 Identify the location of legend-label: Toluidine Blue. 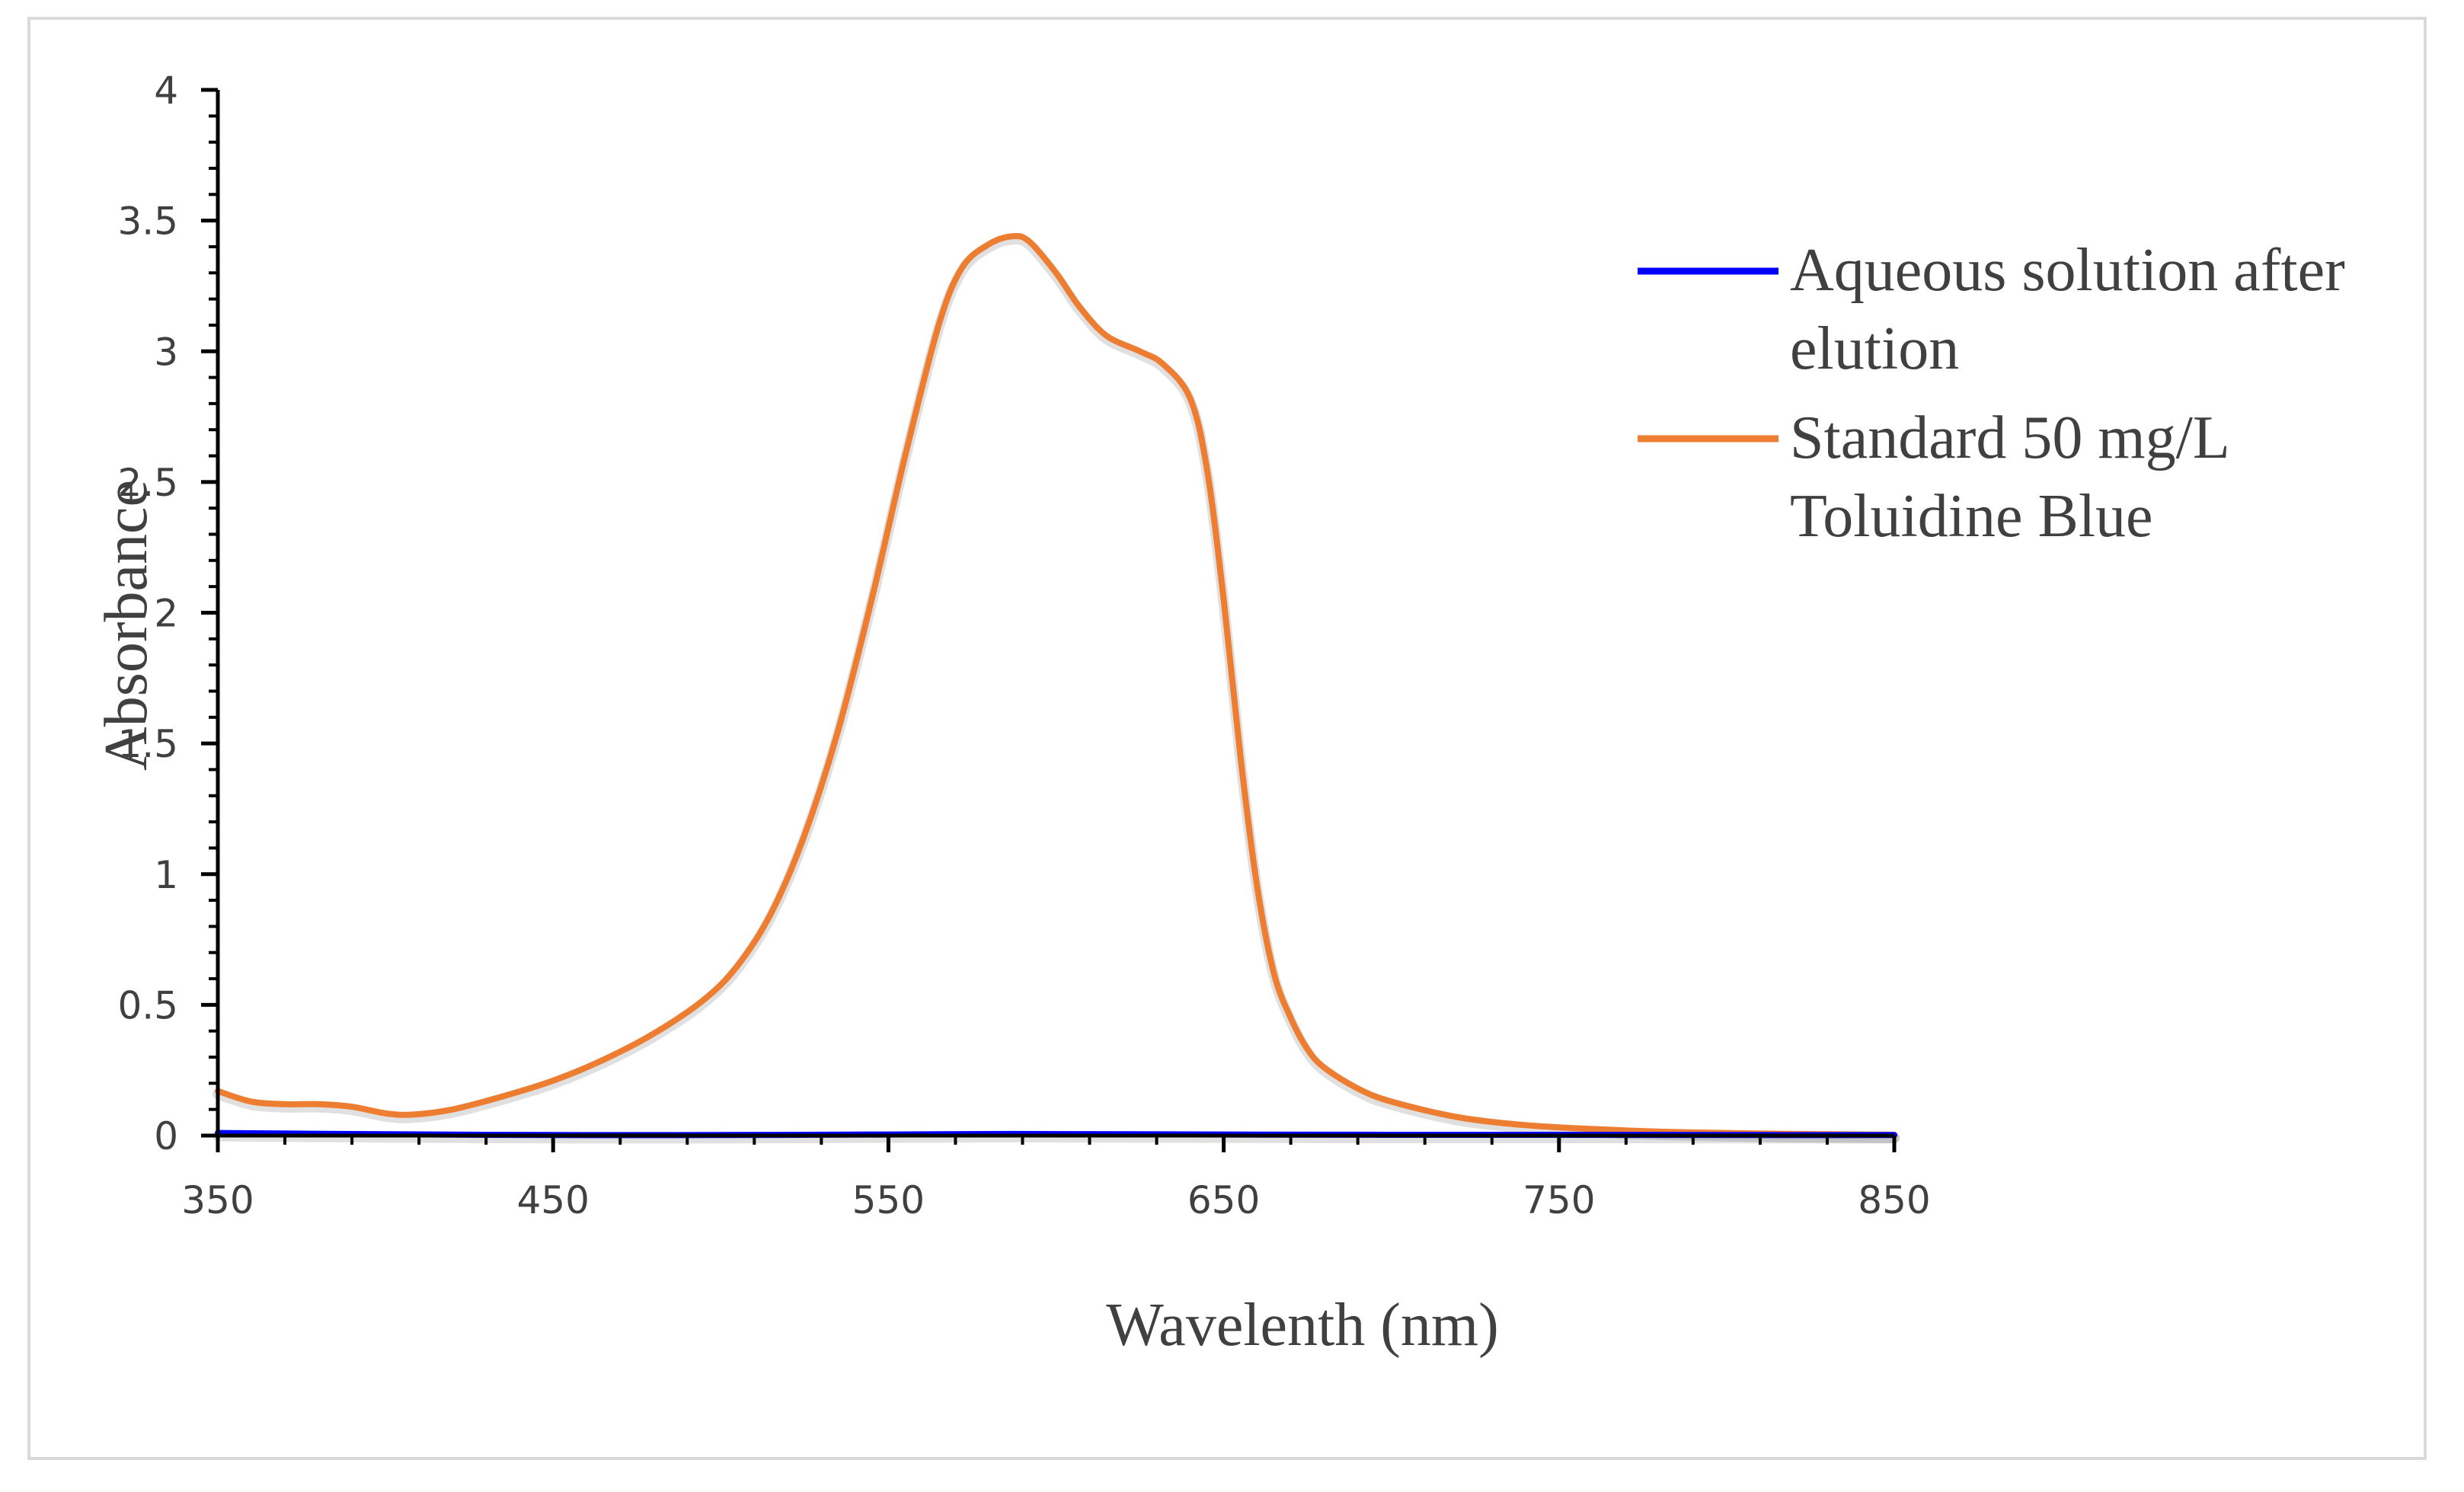
(1971, 516).